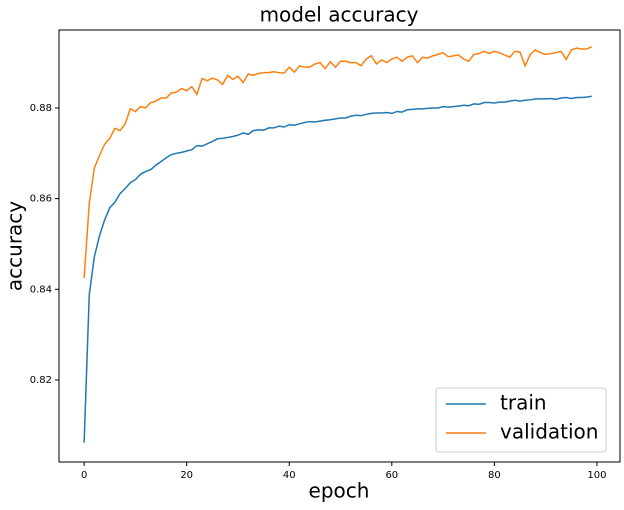  I want to click on y-tick-label: 0.86, so click(41, 199).